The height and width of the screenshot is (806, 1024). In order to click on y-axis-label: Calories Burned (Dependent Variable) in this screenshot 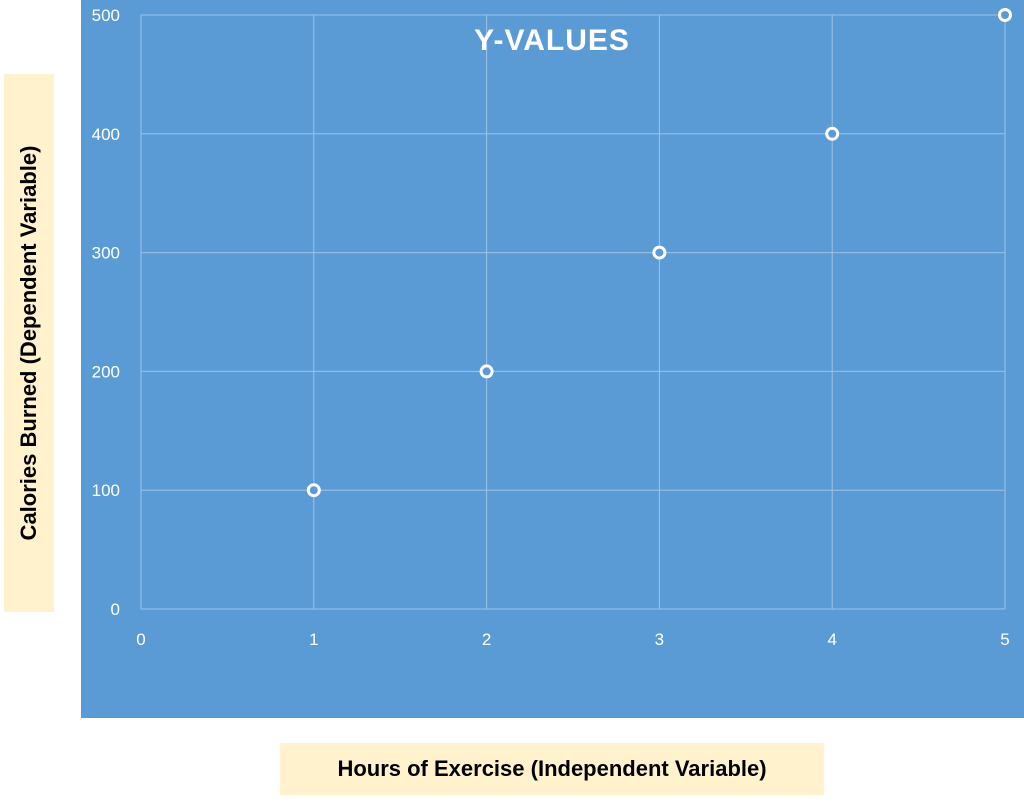, I will do `click(28, 343)`.